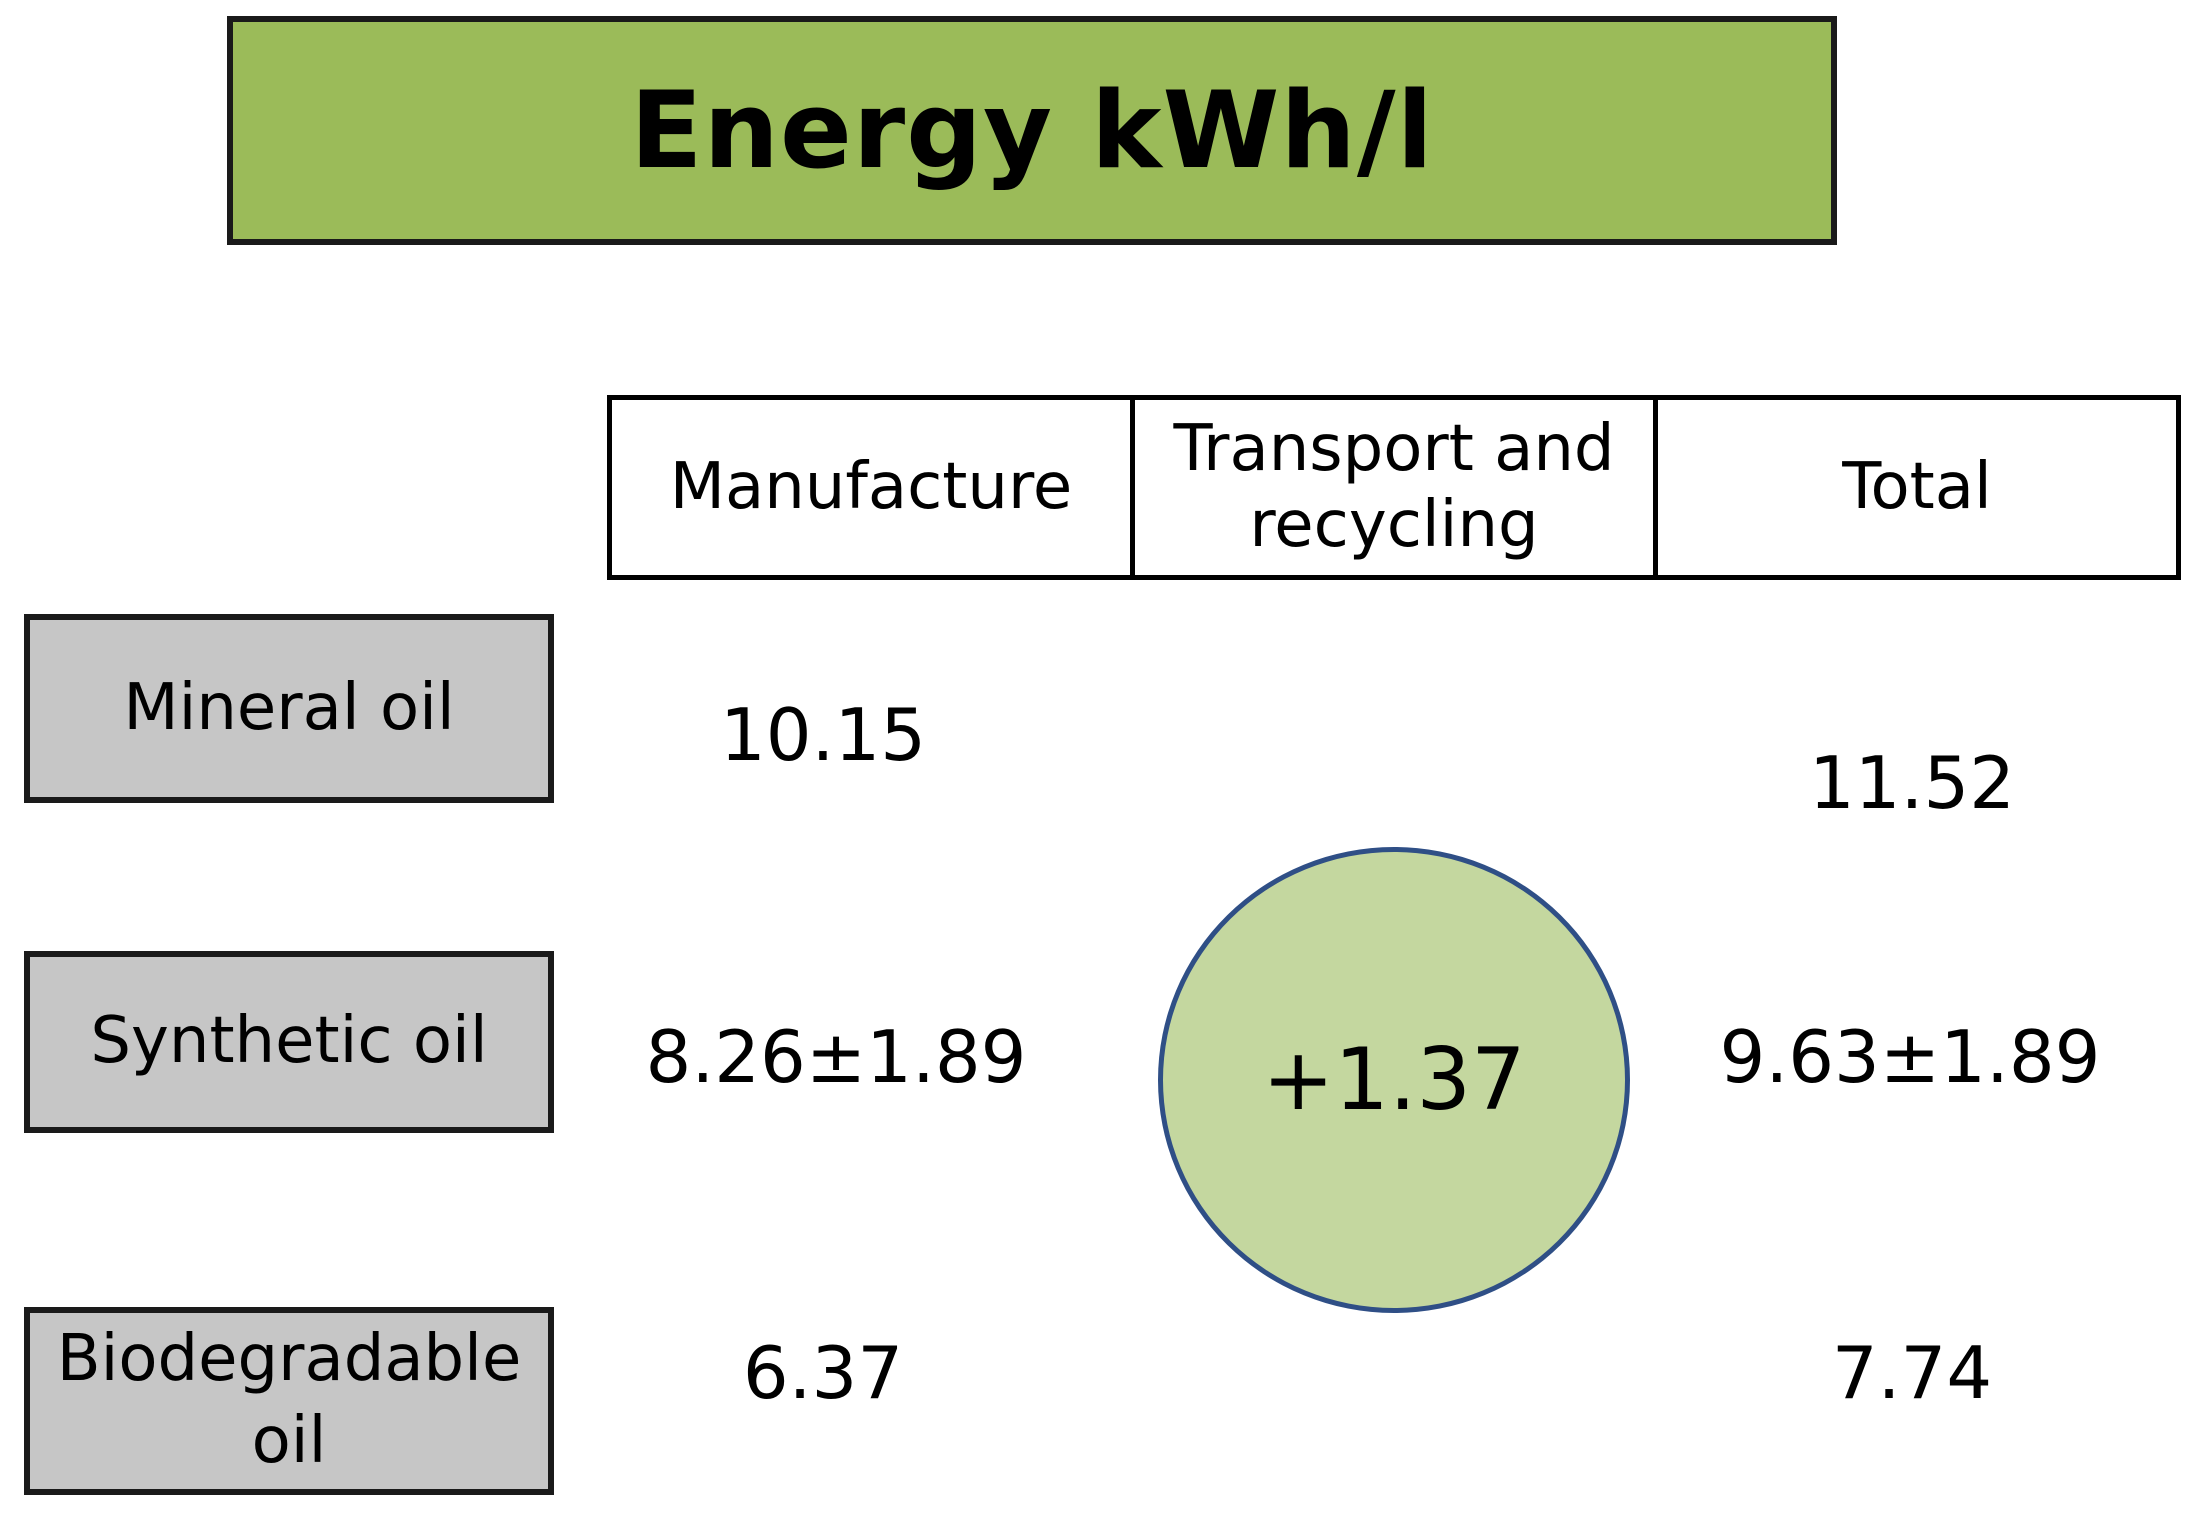  I want to click on row-label-text: Biodegradable oil, so click(289, 1400).